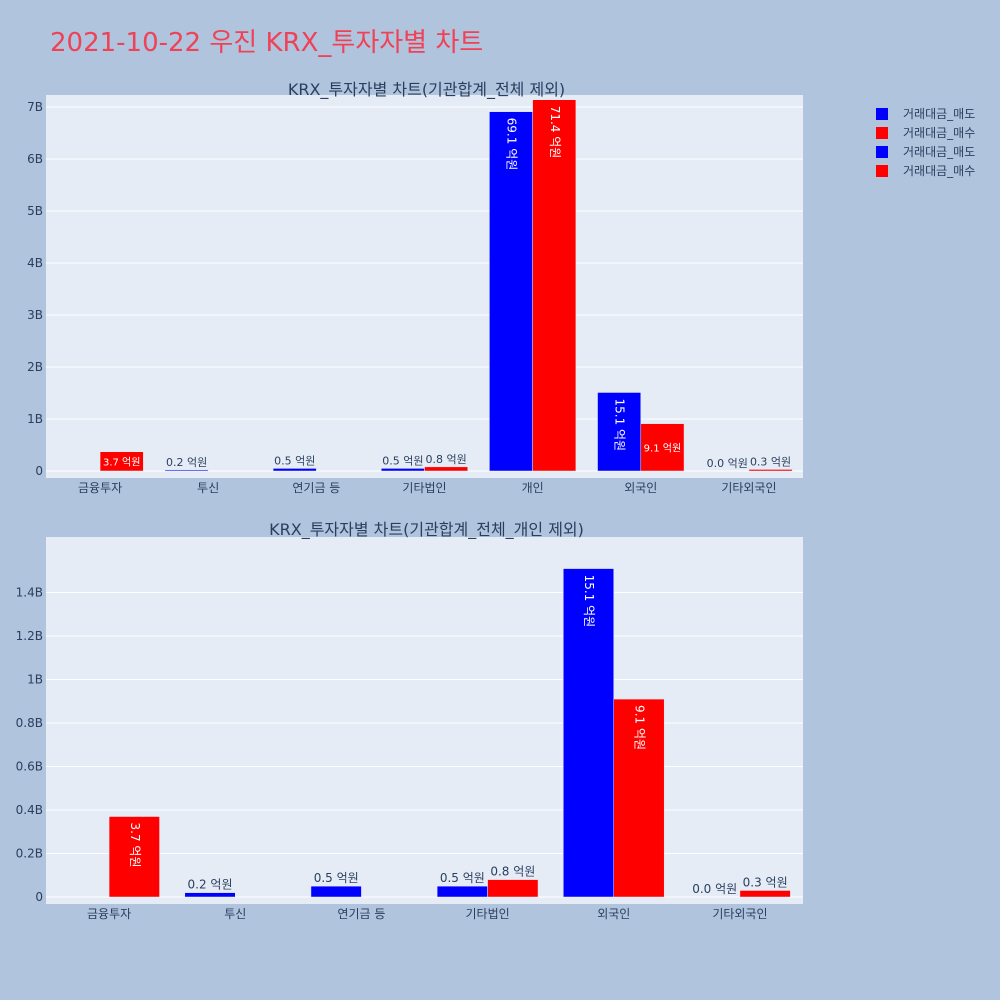 The height and width of the screenshot is (1000, 1000). Describe the element at coordinates (35, 367) in the screenshot. I see `y-tick-label: 2B` at that location.